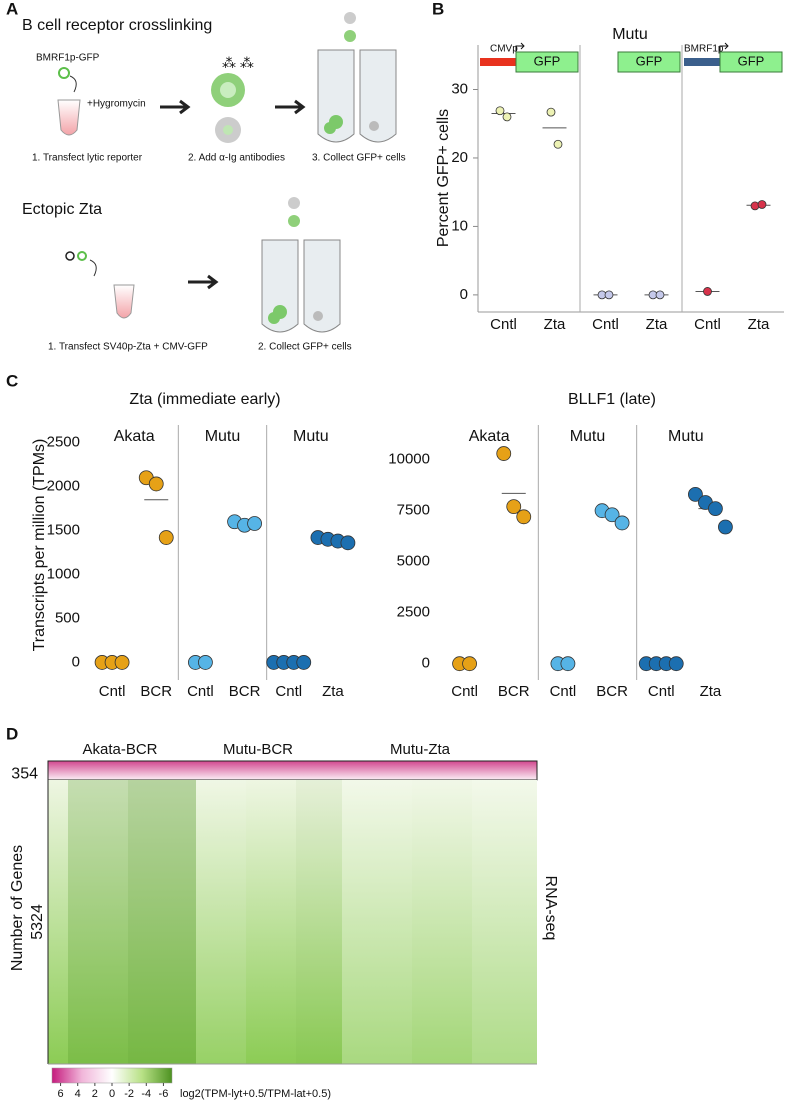  I want to click on chart-title: Mutu, so click(630, 34).